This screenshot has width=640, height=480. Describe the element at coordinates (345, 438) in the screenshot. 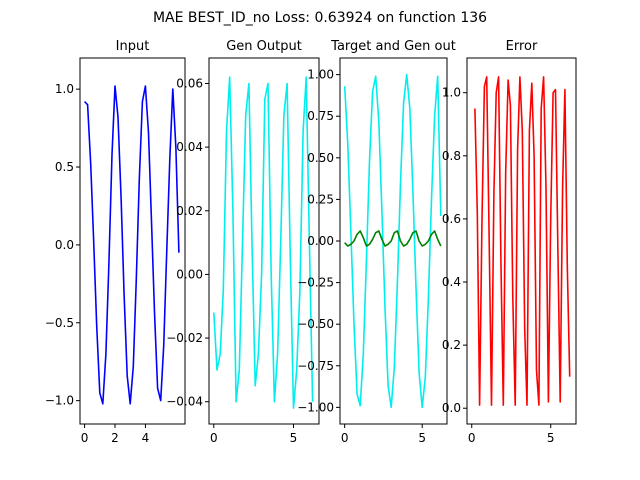

I see `panel-target-and-gen-out-x-tick-label: 0` at that location.